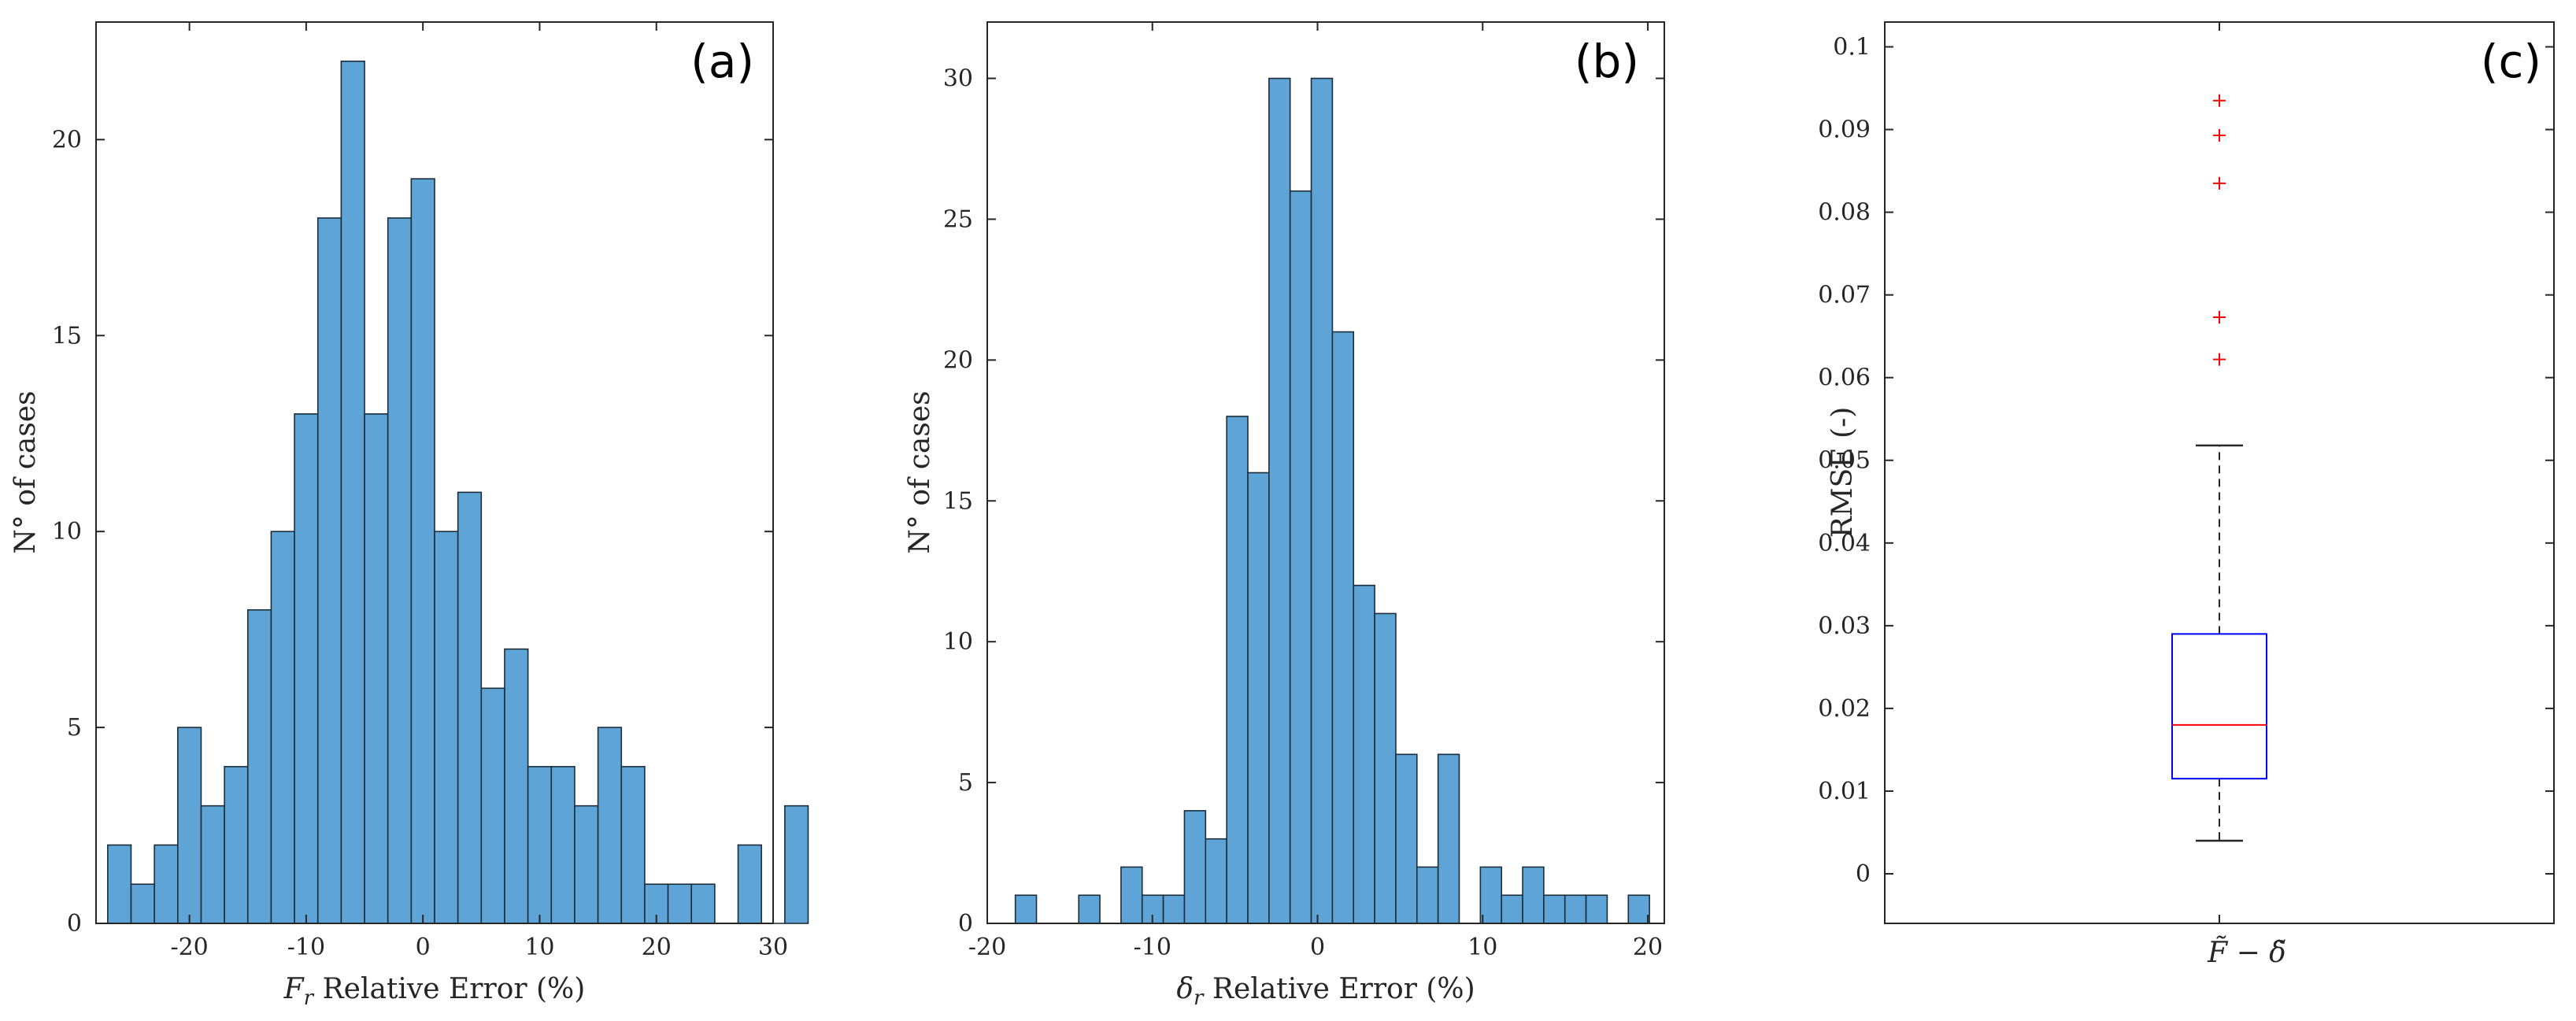 The height and width of the screenshot is (1021, 2576). Describe the element at coordinates (1844, 130) in the screenshot. I see `box-ytick-label: 0.09` at that location.